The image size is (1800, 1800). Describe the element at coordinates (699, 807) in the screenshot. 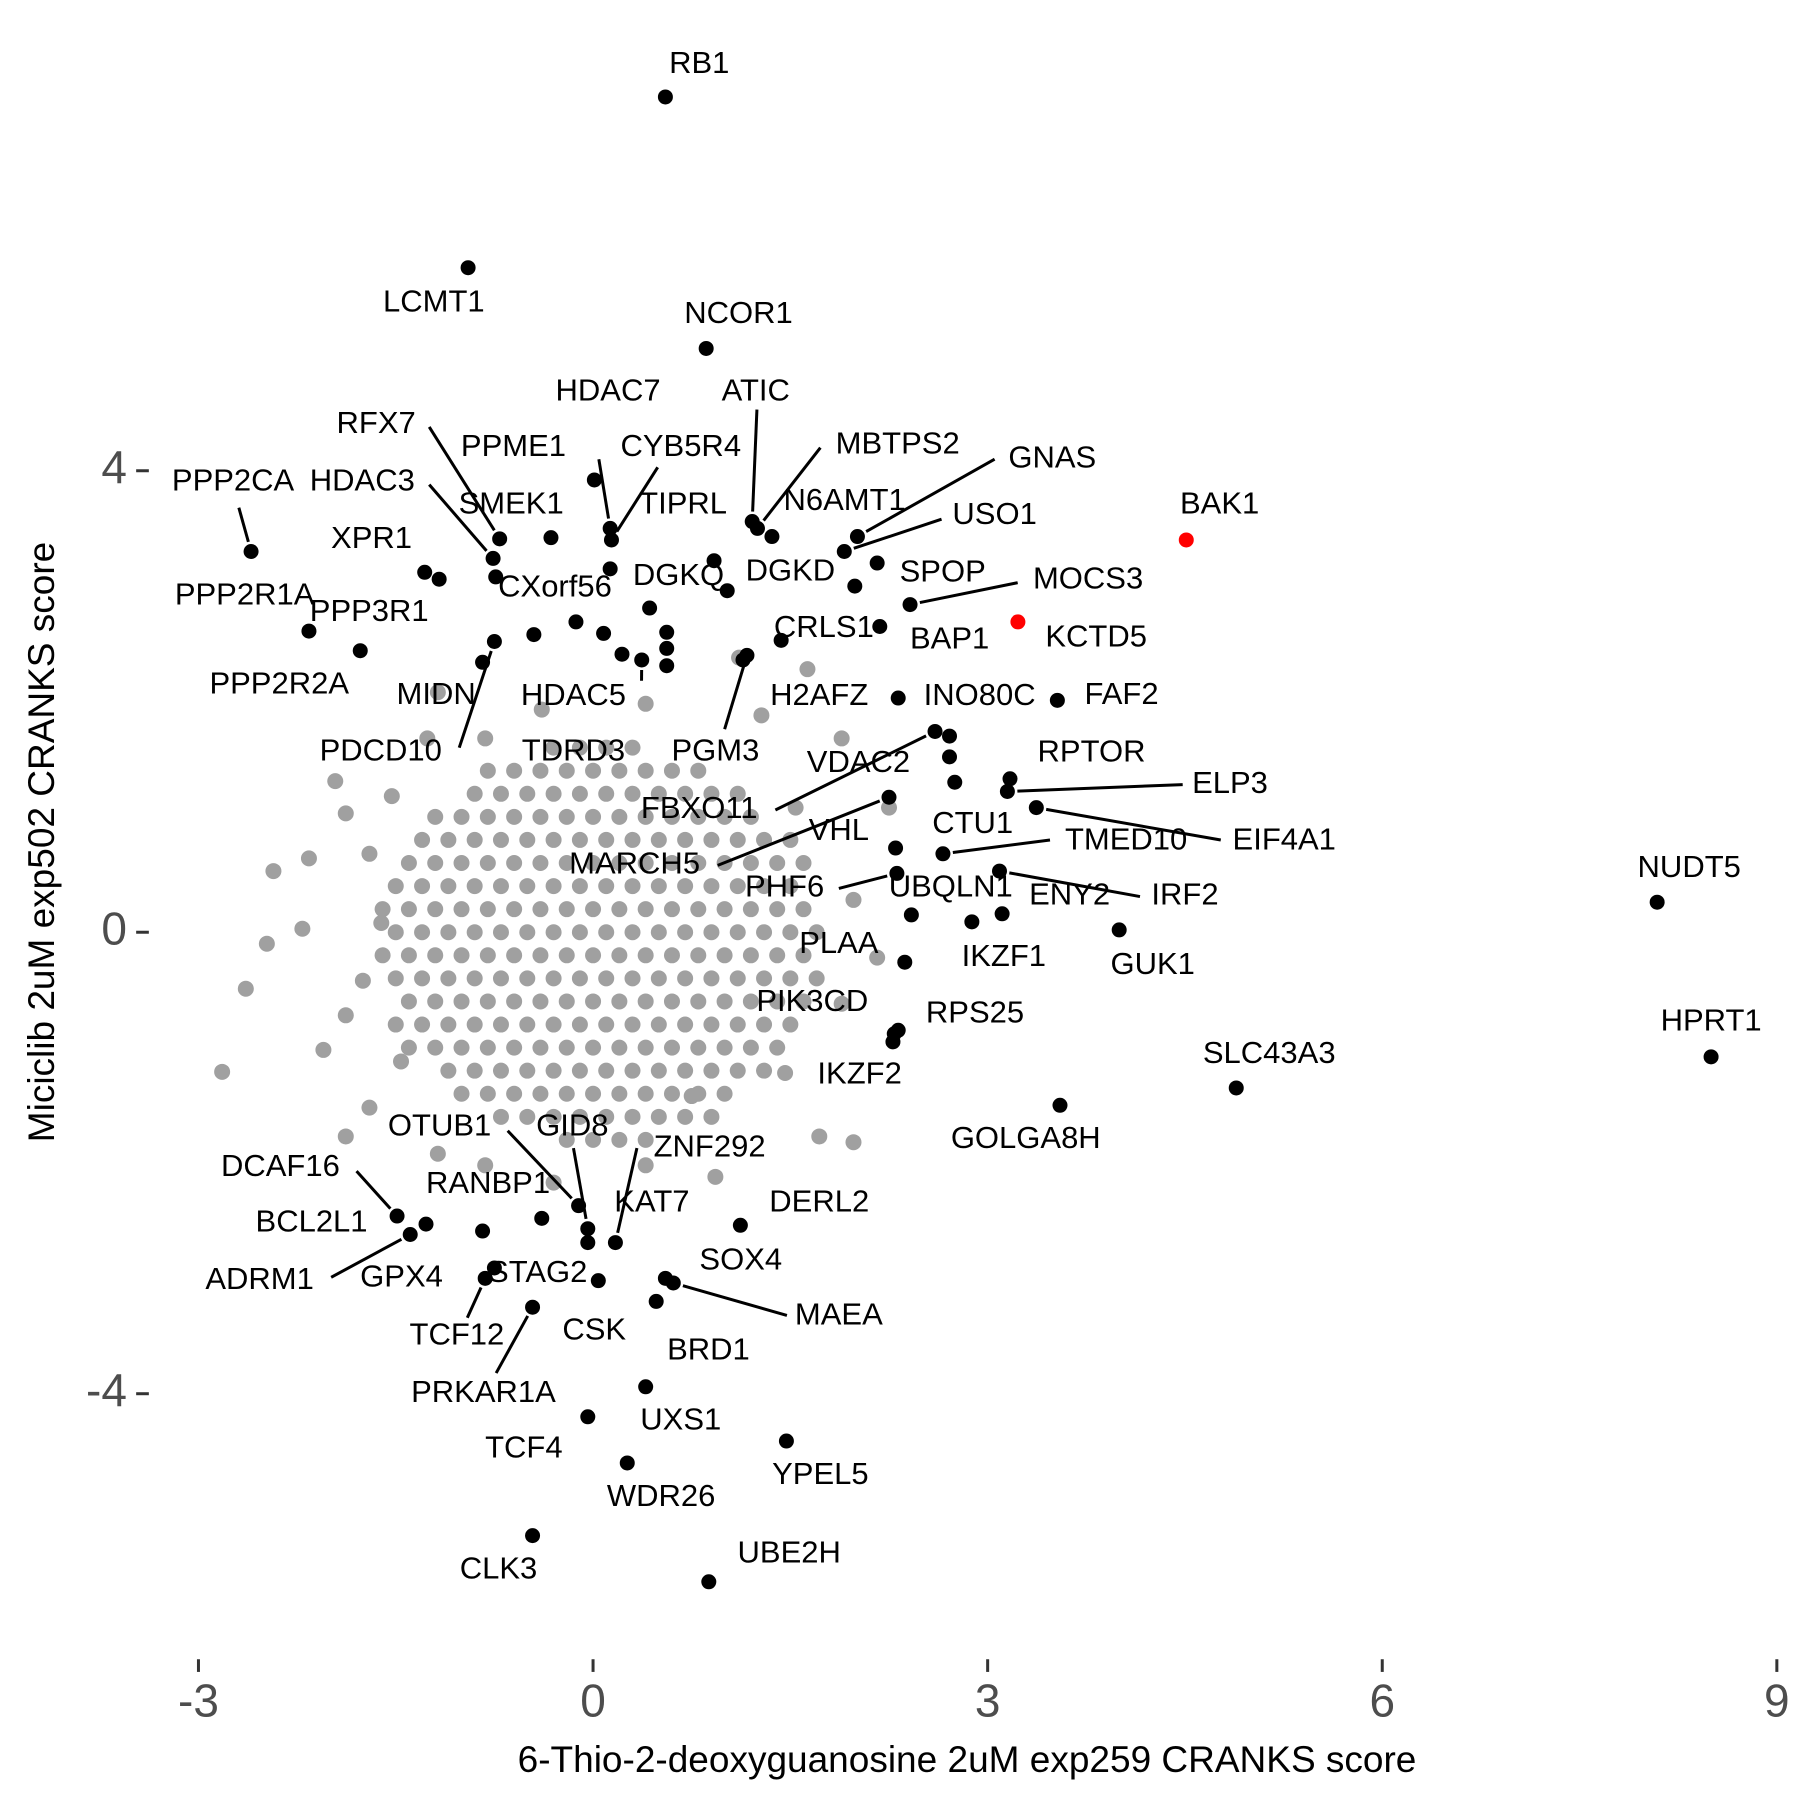

I see `gene-label: FBXO11` at that location.